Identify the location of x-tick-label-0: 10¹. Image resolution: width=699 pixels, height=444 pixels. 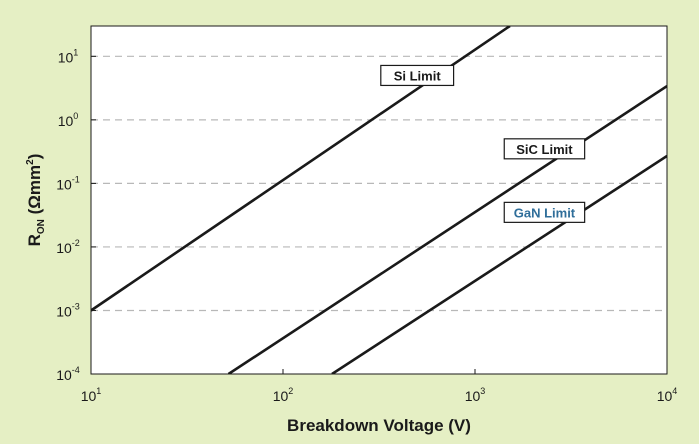
(91, 395).